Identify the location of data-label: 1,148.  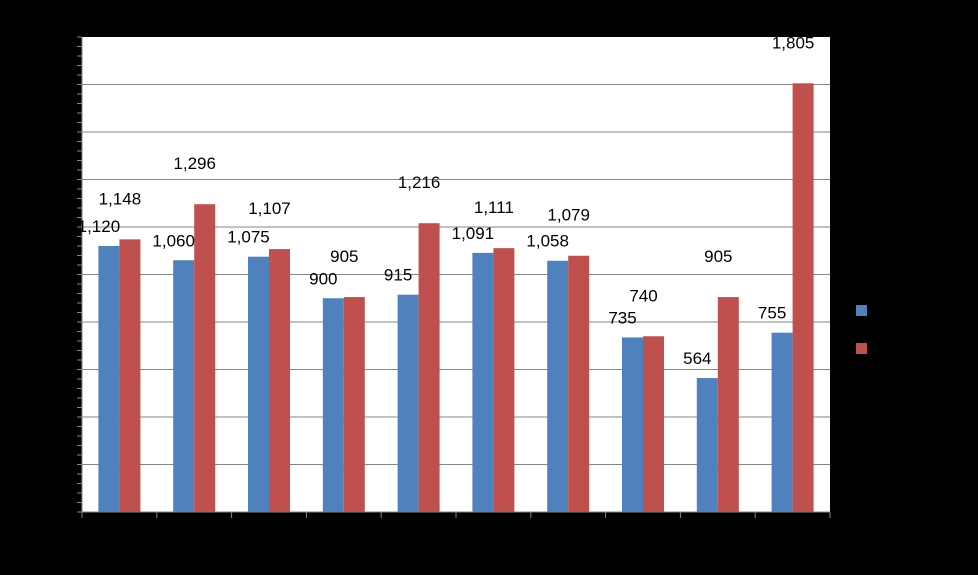
(120, 198).